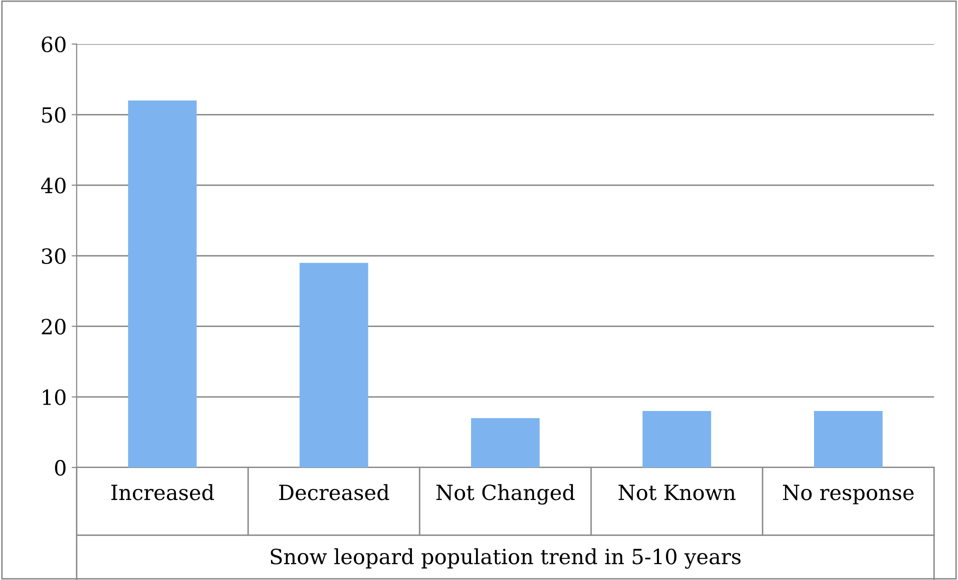 This screenshot has height=580, width=958. I want to click on x-axis-title: Snow leopard population trend in 5-10 years, so click(505, 558).